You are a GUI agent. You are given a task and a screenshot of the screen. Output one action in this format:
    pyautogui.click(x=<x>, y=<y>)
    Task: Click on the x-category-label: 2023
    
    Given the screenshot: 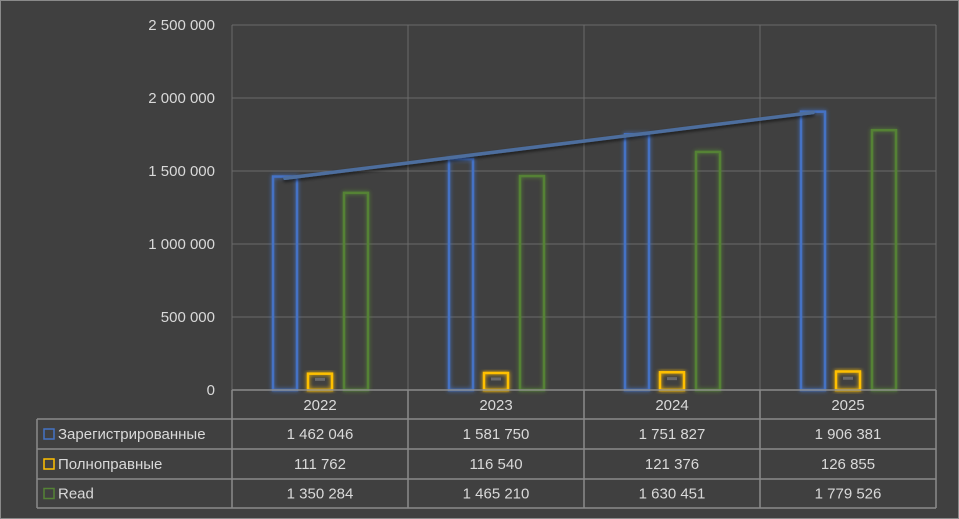 What is the action you would take?
    pyautogui.click(x=495, y=405)
    